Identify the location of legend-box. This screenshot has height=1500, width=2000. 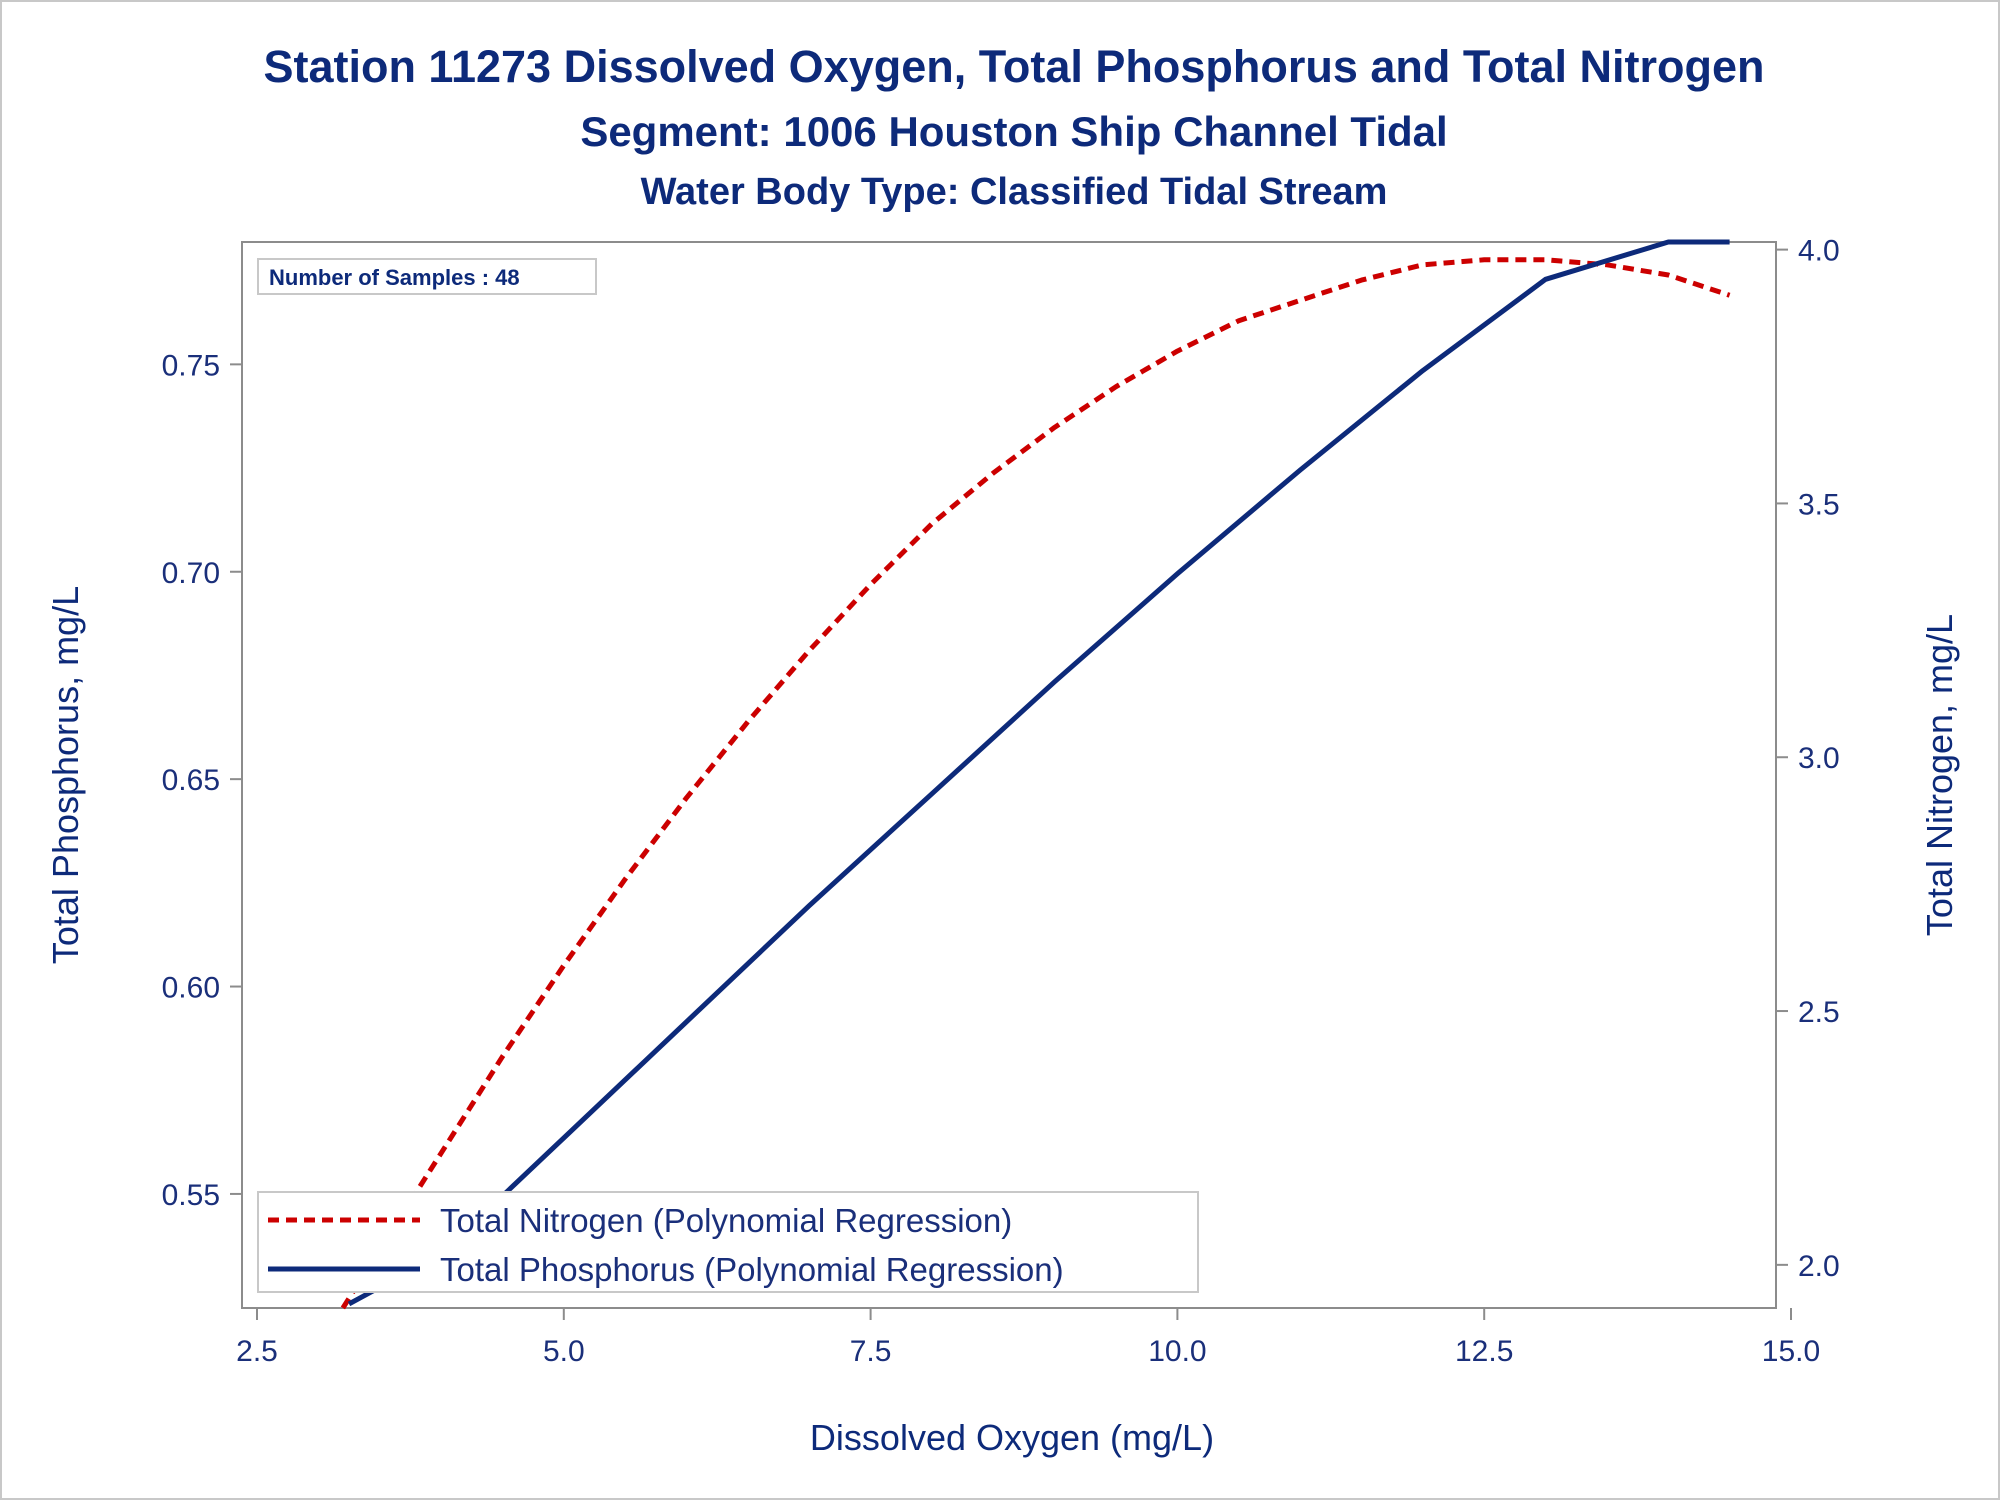
(728, 1242).